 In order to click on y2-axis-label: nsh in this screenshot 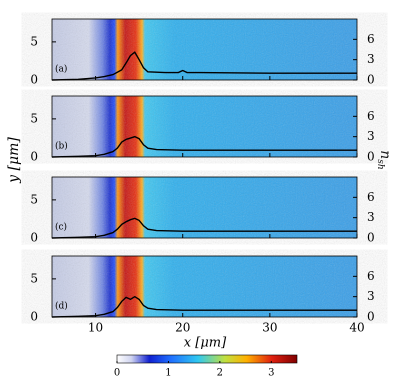, I will do `click(385, 159)`.